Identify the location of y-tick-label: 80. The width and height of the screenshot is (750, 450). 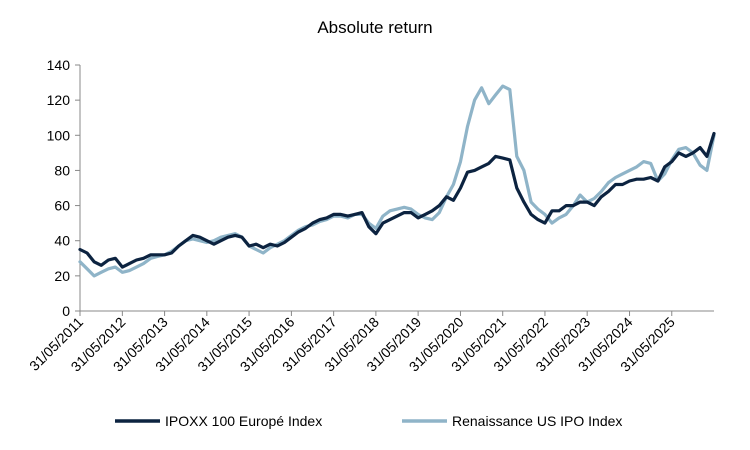
(62, 170).